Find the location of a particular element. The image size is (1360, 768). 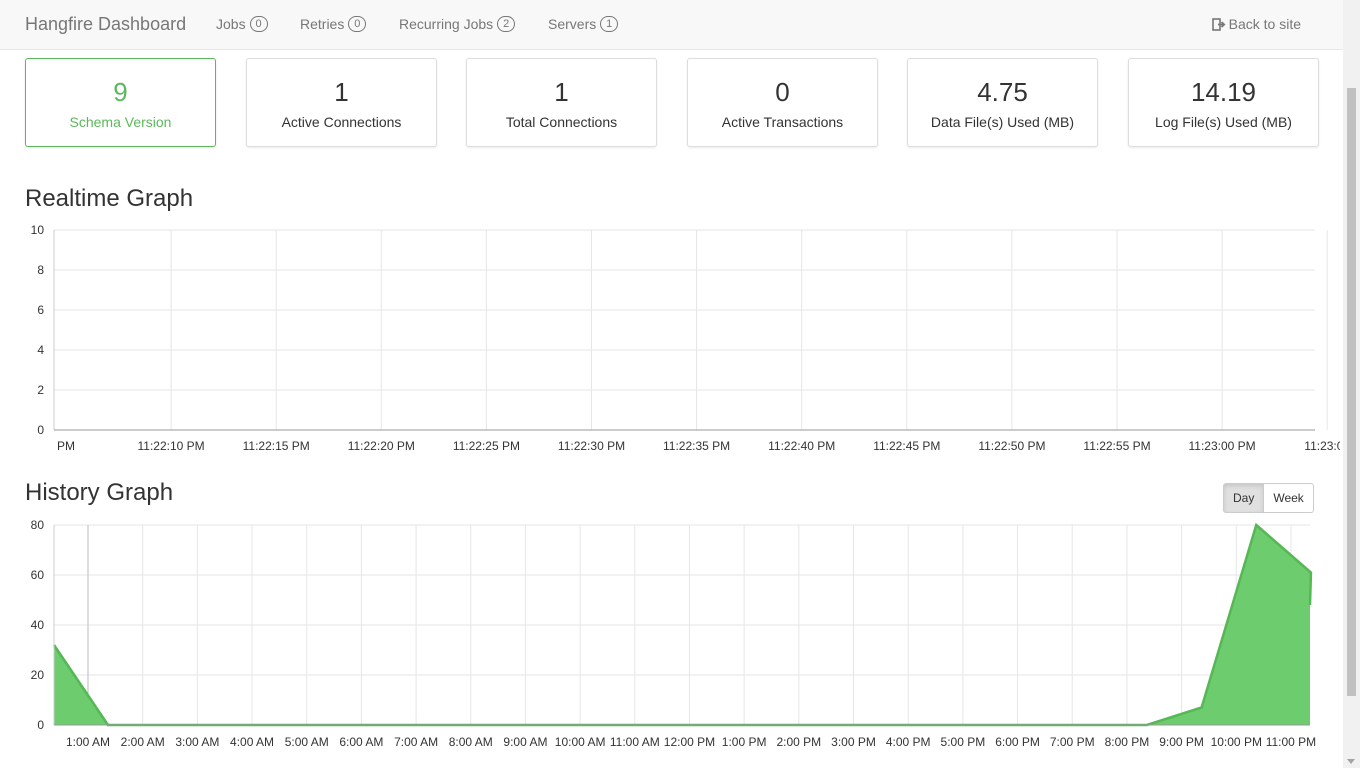

realtime-xtick-label: 11:22:15 PM is located at coordinates (276, 446).